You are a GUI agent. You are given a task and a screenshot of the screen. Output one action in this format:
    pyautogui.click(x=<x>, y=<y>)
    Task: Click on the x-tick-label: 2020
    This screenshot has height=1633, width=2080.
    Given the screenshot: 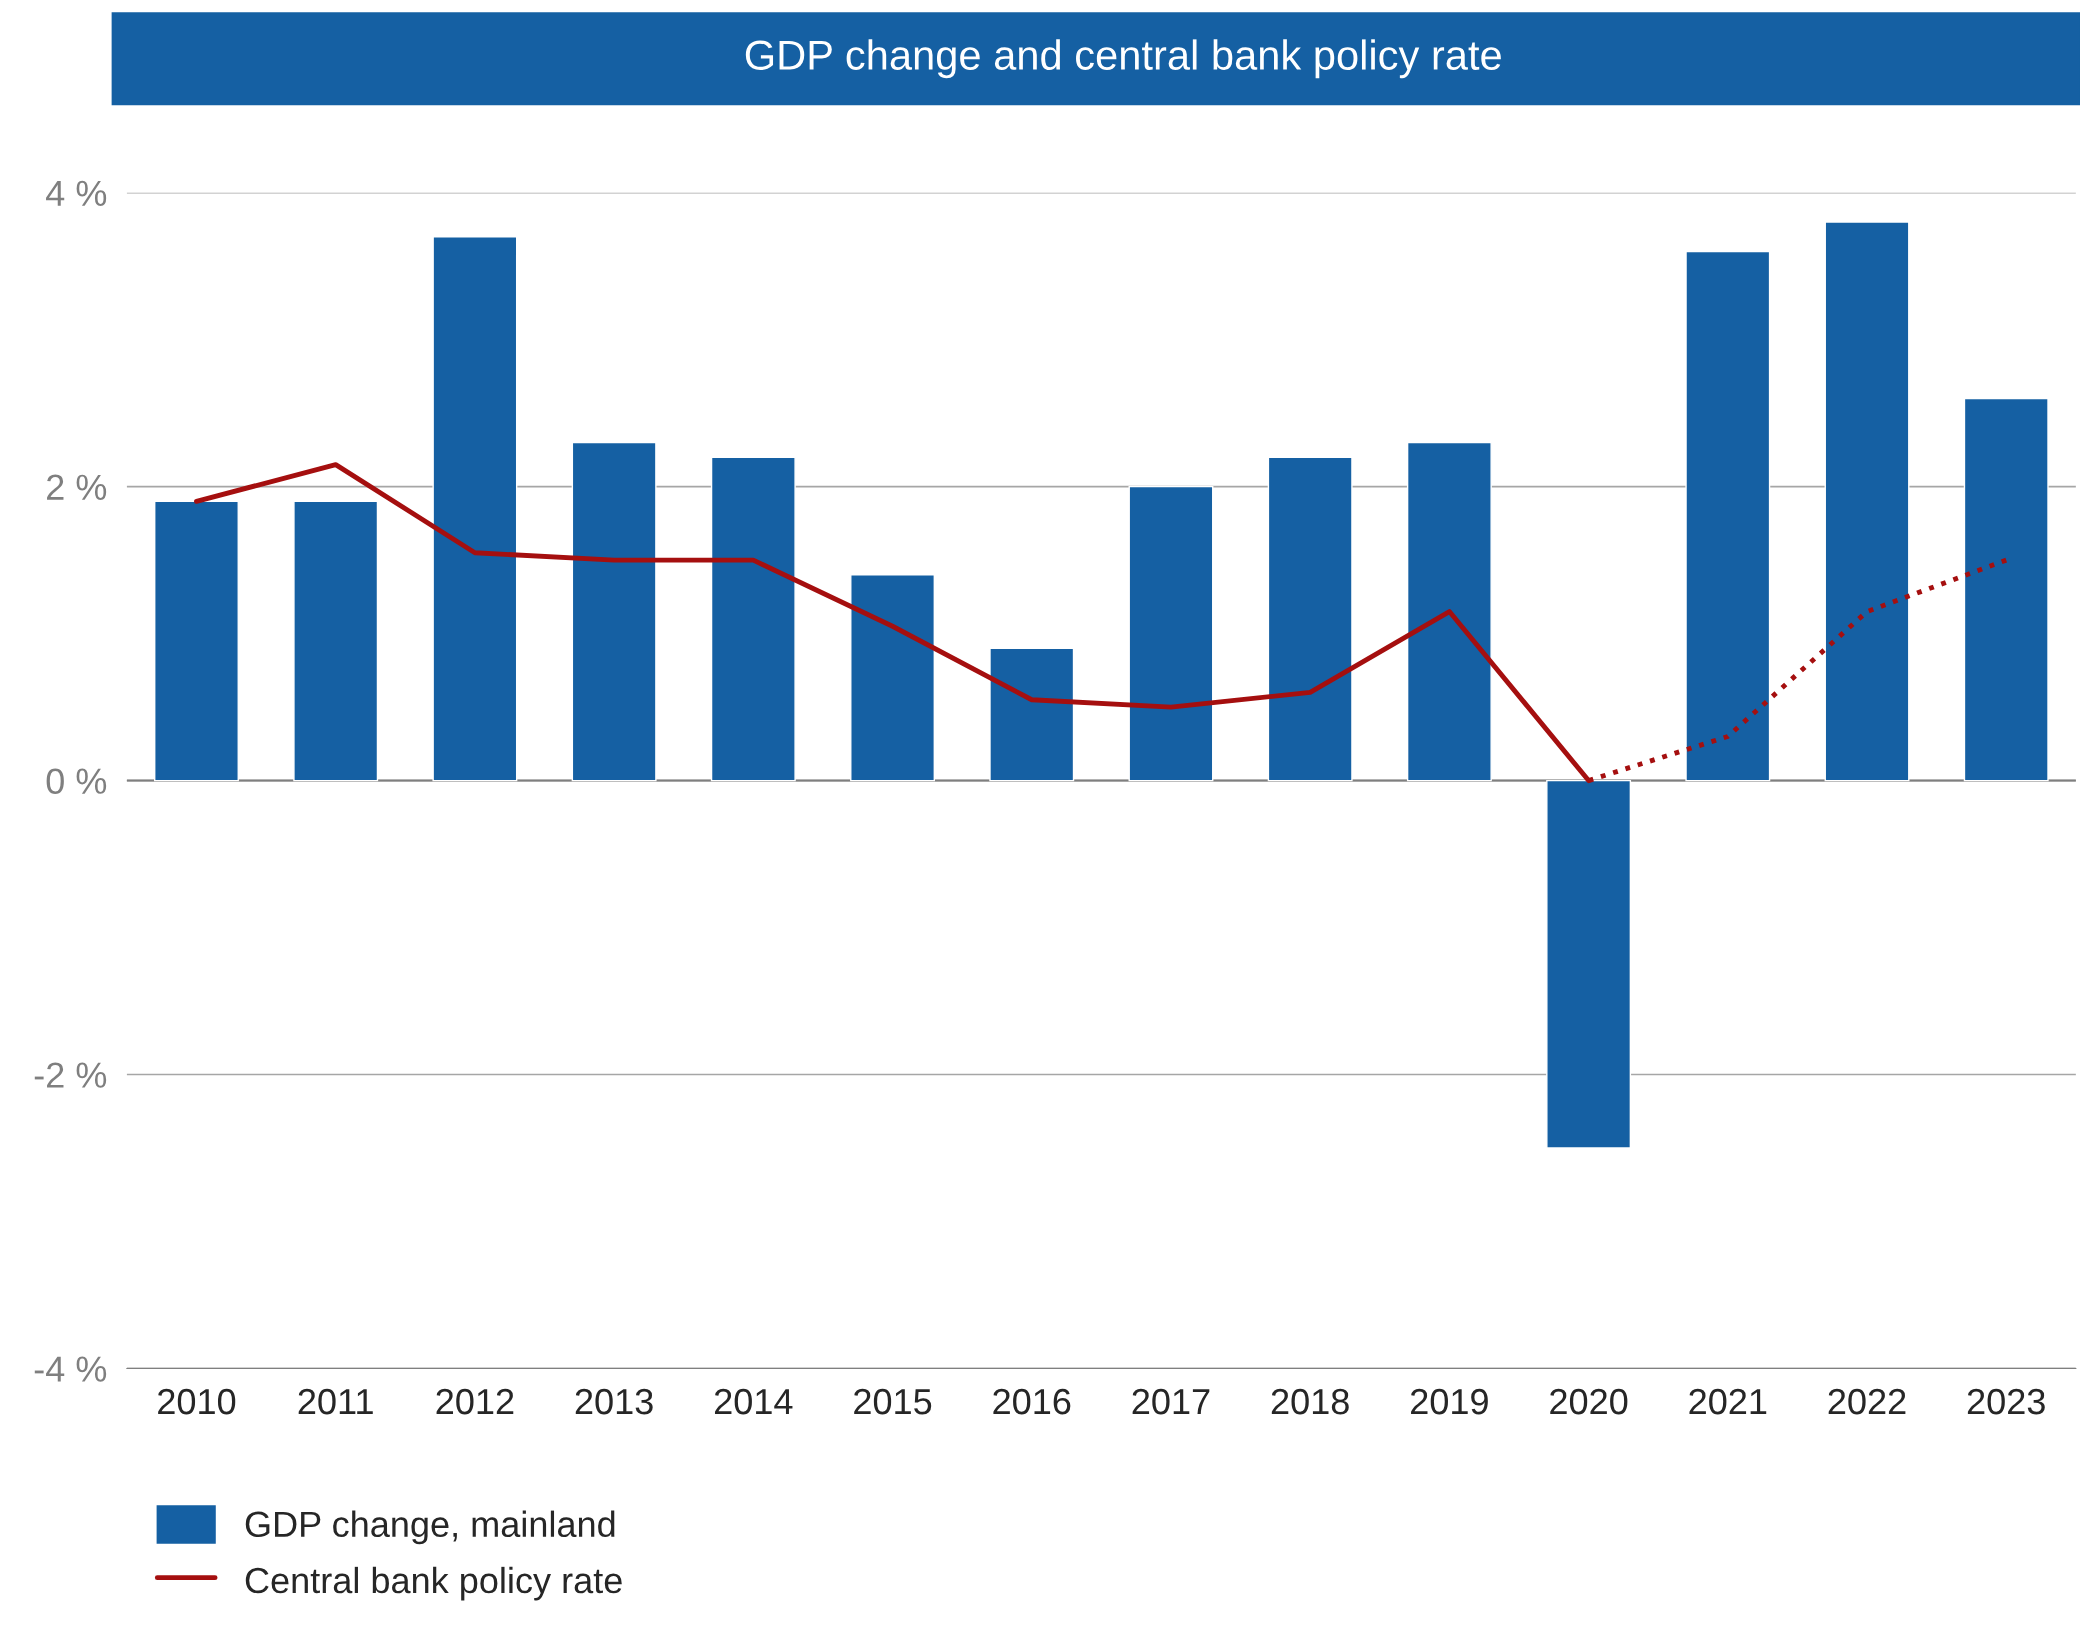 What is the action you would take?
    pyautogui.click(x=1589, y=1401)
    